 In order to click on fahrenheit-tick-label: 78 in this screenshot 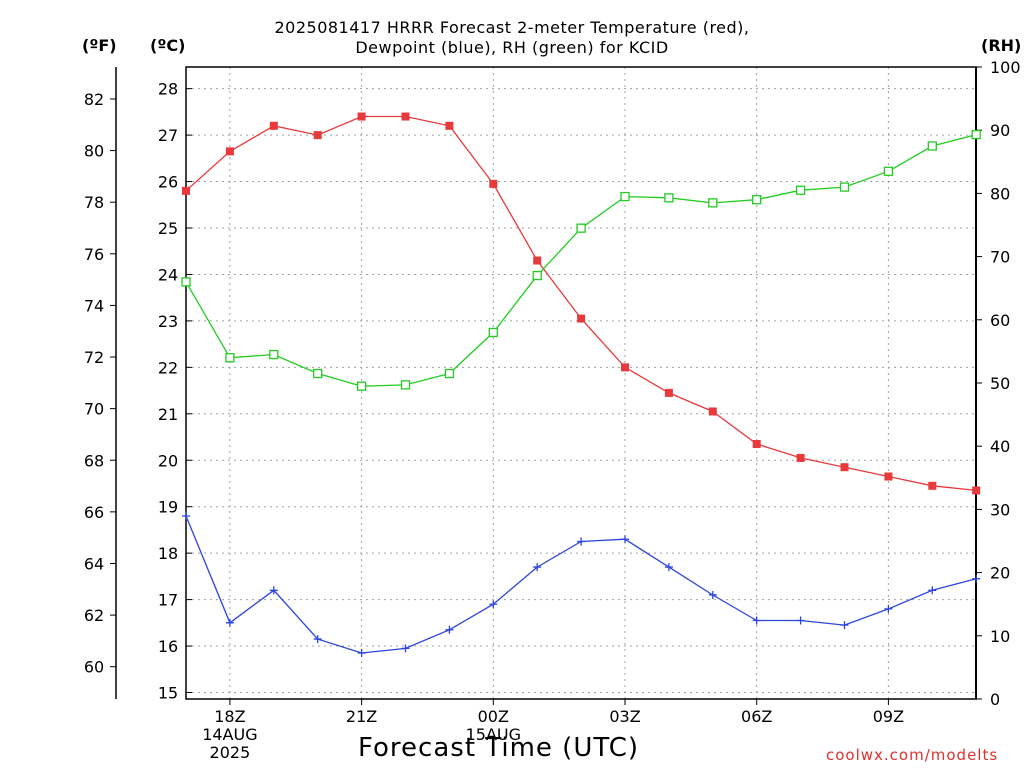, I will do `click(94, 202)`.